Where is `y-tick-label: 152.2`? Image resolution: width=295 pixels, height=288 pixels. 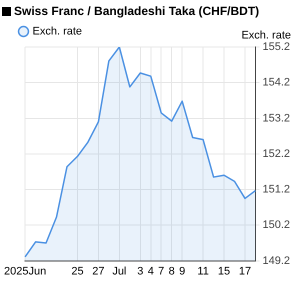
y-tick-label: 152.2 is located at coordinates (276, 154).